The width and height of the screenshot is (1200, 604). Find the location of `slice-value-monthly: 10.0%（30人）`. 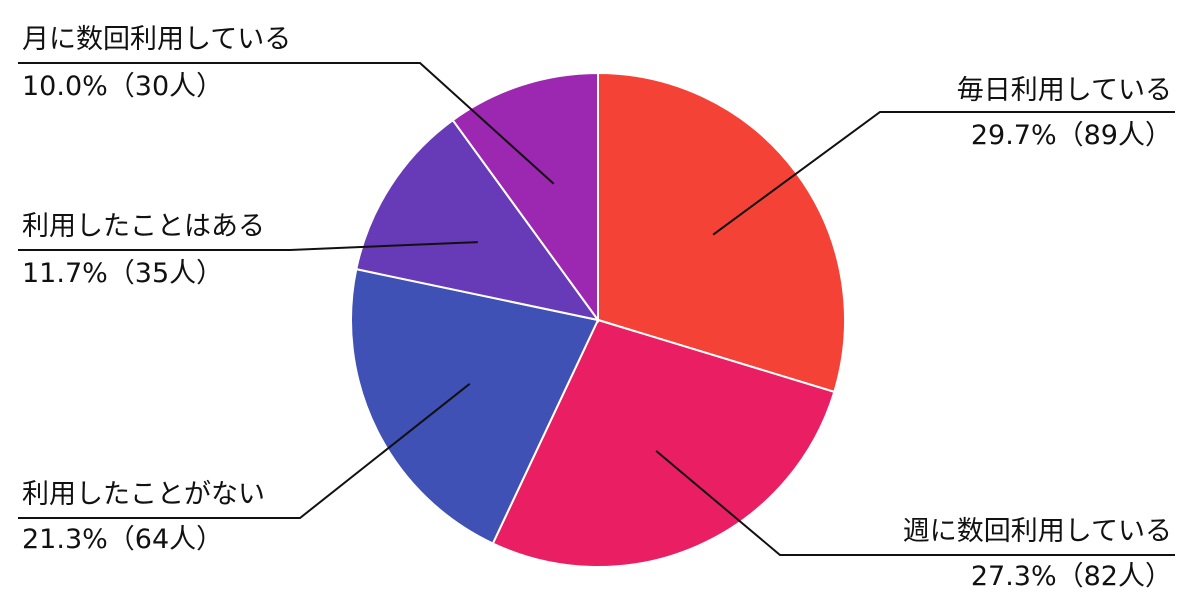

slice-value-monthly: 10.0%（30人） is located at coordinates (122, 86).